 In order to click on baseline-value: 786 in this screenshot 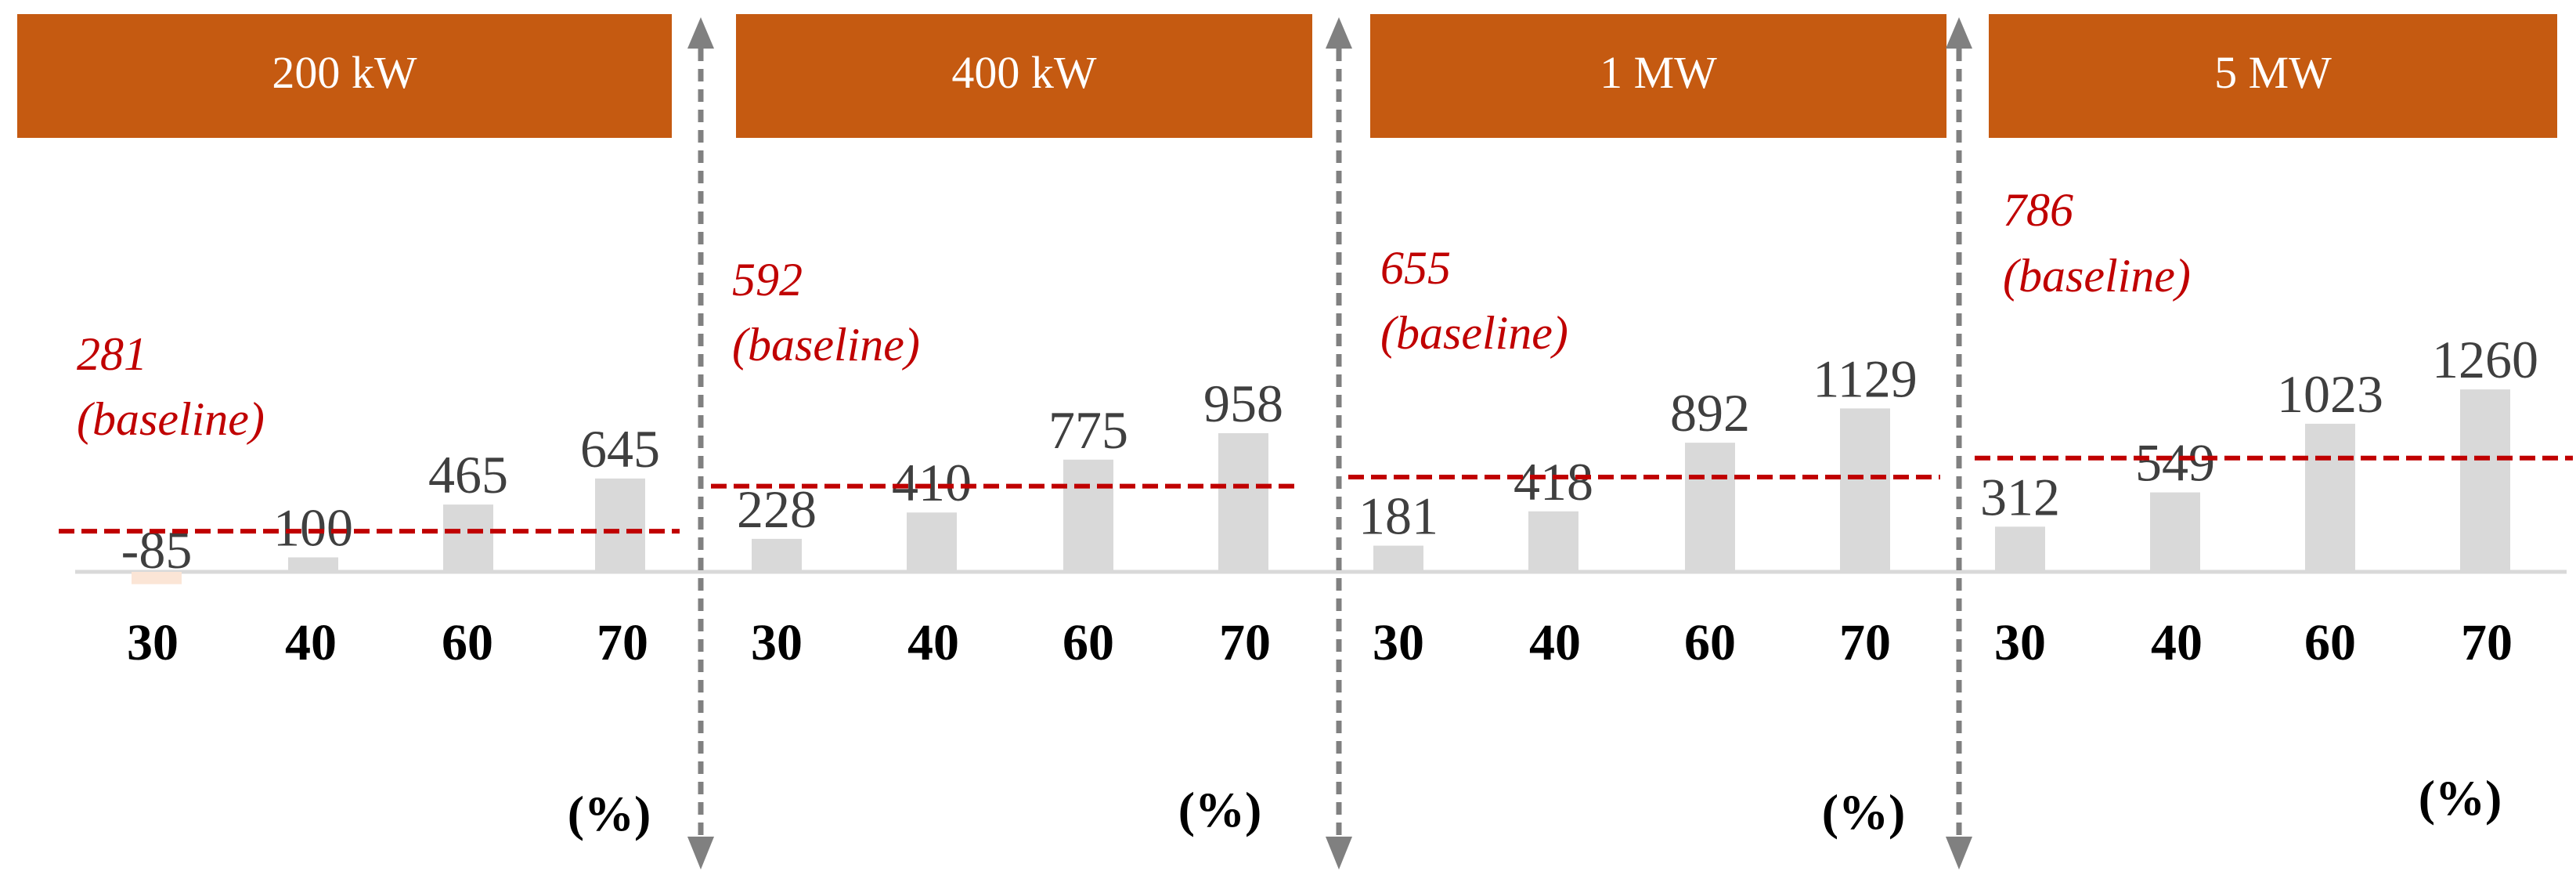, I will do `click(2038, 210)`.